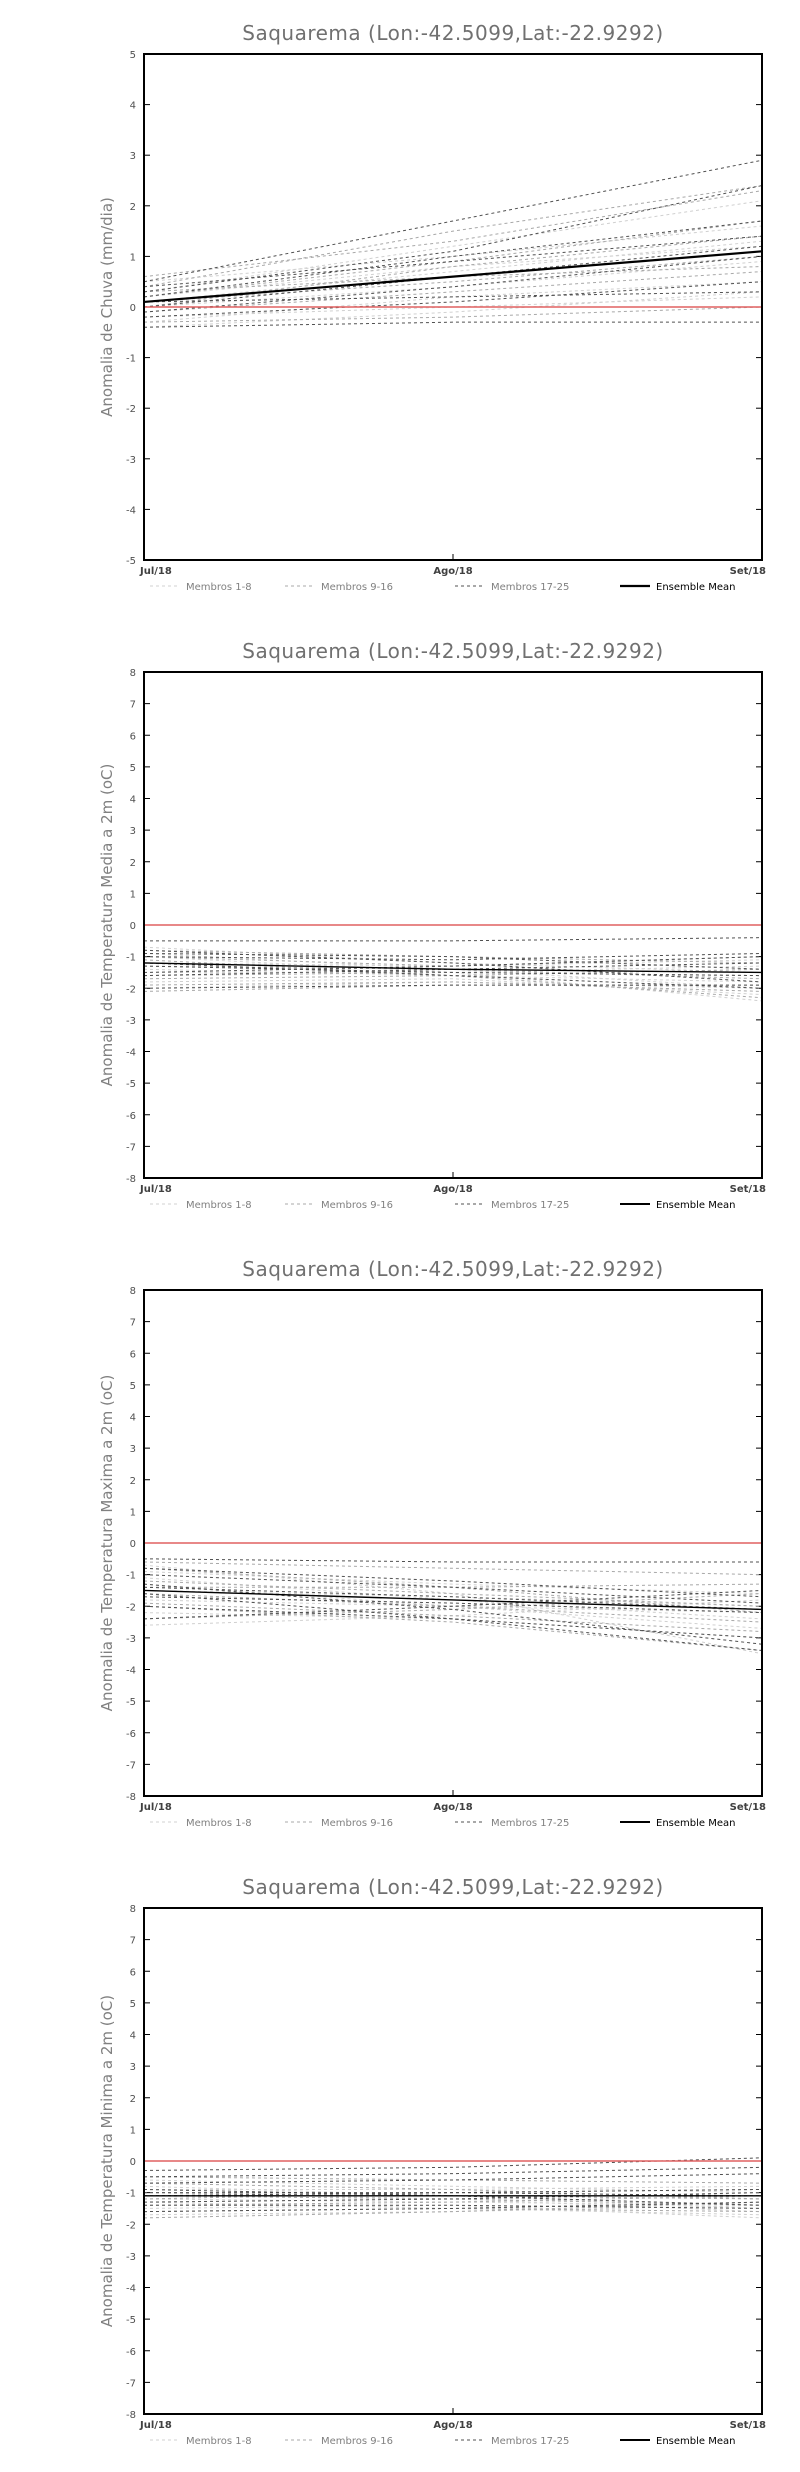 The width and height of the screenshot is (800, 2472). What do you see at coordinates (107, 2161) in the screenshot?
I see `y-axis-label: Anomalia de Temperatura Minima a 2m (oC)` at bounding box center [107, 2161].